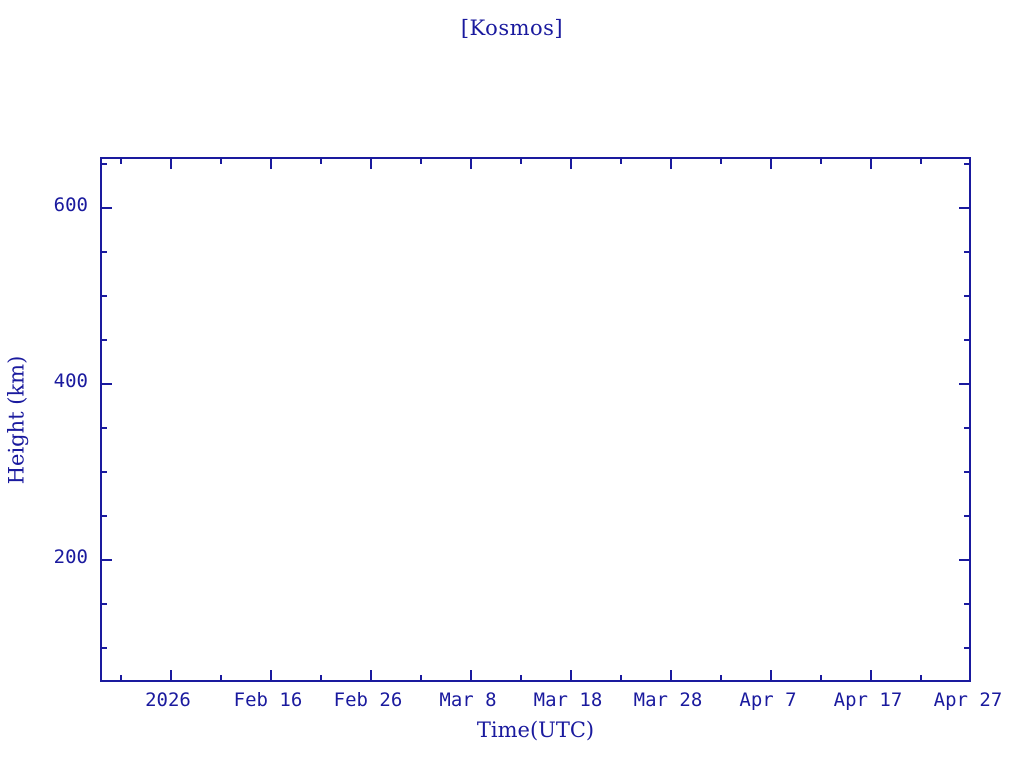 Image resolution: width=1024 pixels, height=768 pixels. Describe the element at coordinates (268, 700) in the screenshot. I see `x-axis-tick-label: Feb 16` at that location.